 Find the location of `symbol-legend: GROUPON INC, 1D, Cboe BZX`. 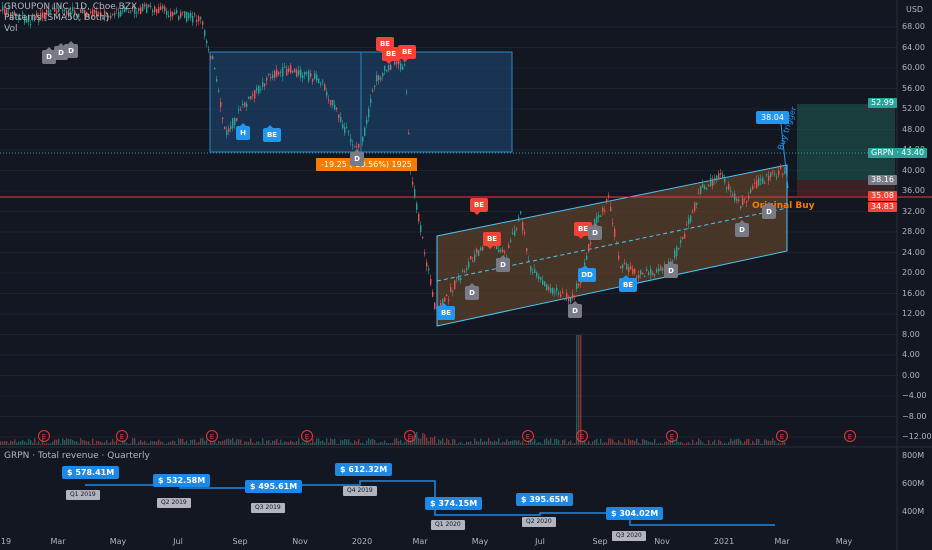

symbol-legend: GROUPON INC, 1D, Cboe BZX is located at coordinates (71, 7).